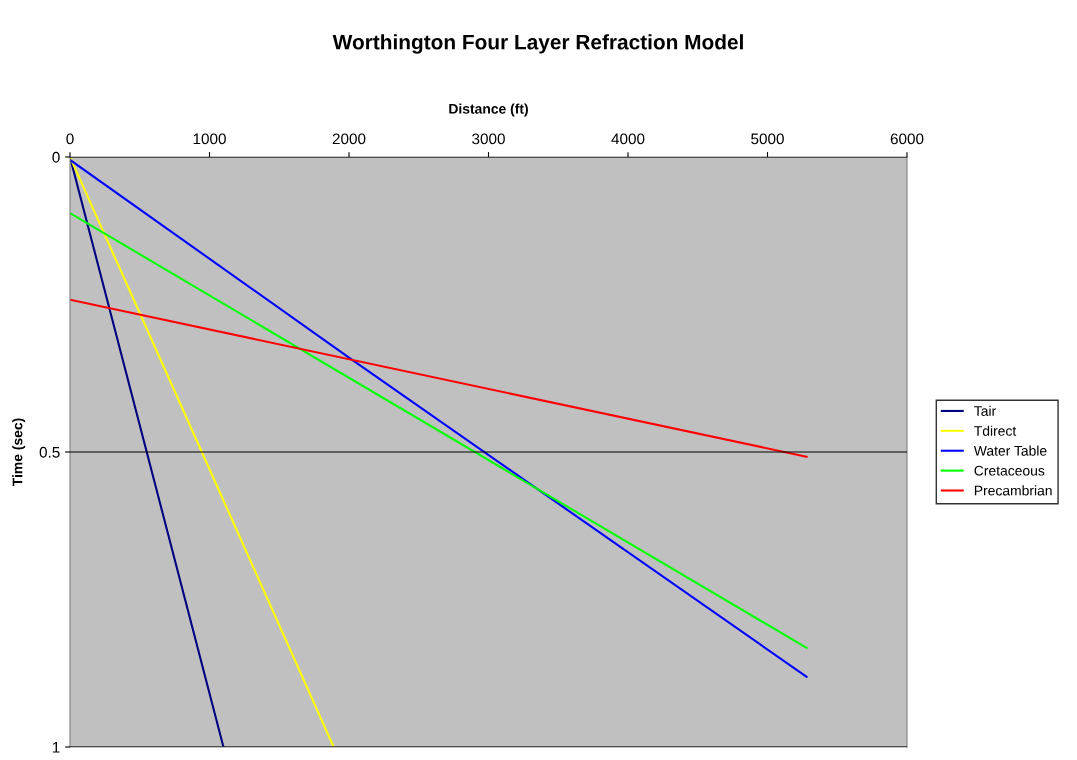 Image resolution: width=1077 pixels, height=760 pixels. I want to click on chart-title: Worthington Four Layer Refraction Model, so click(537, 44).